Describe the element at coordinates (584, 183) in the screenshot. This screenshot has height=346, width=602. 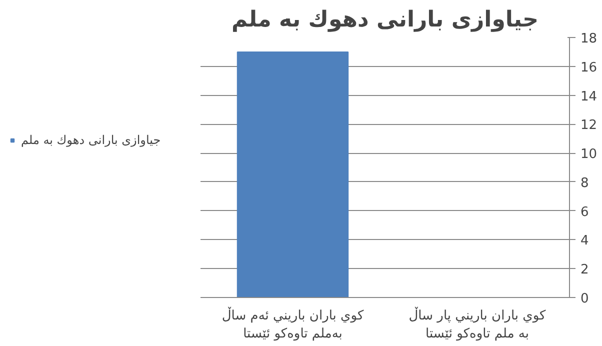
I see `y-tick-label: 8` at that location.